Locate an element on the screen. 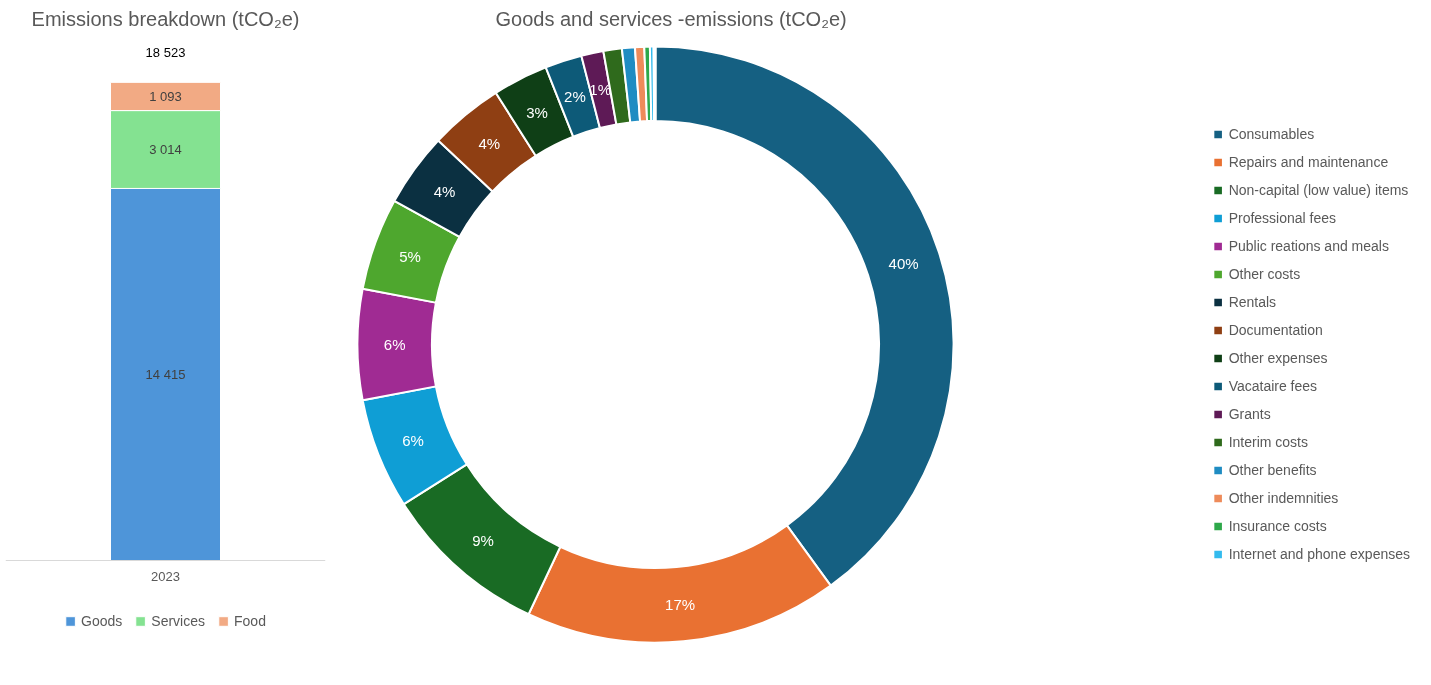 Image resolution: width=1431 pixels, height=685 pixels. legend-label: Public reations and meals is located at coordinates (1308, 246).